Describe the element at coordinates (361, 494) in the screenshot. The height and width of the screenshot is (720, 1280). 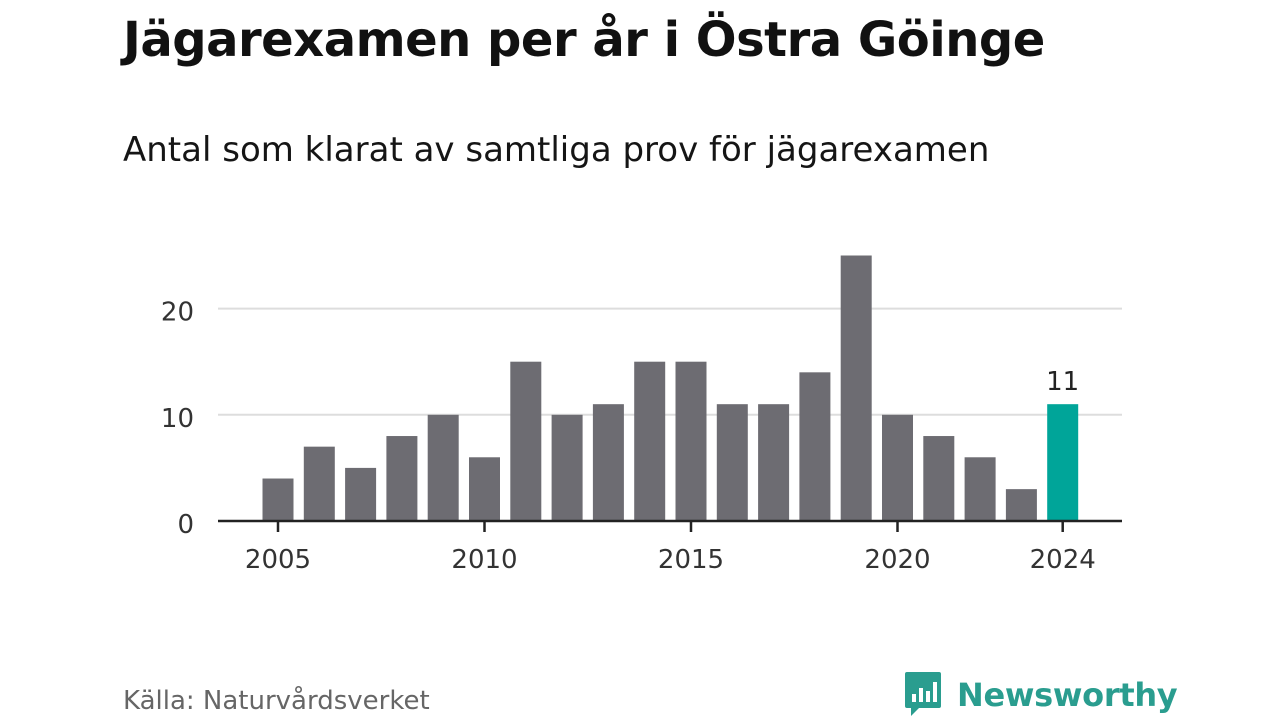
I see `bar-2007` at that location.